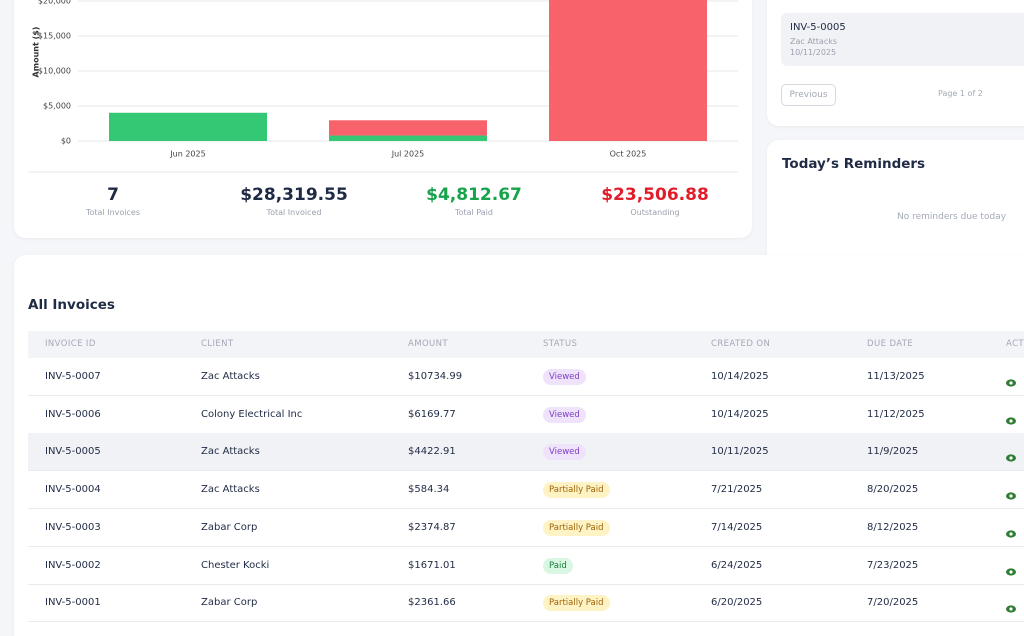 This screenshot has width=1024, height=636. Describe the element at coordinates (813, 52) in the screenshot. I see `recent-date: 10/11/2025` at that location.